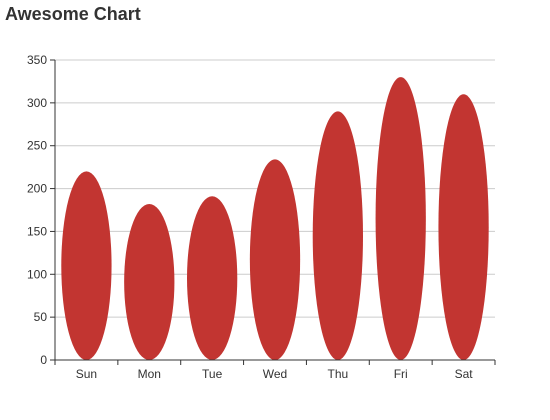 This screenshot has height=420, width=550. What do you see at coordinates (43, 360) in the screenshot?
I see `y-tick-label: 0` at bounding box center [43, 360].